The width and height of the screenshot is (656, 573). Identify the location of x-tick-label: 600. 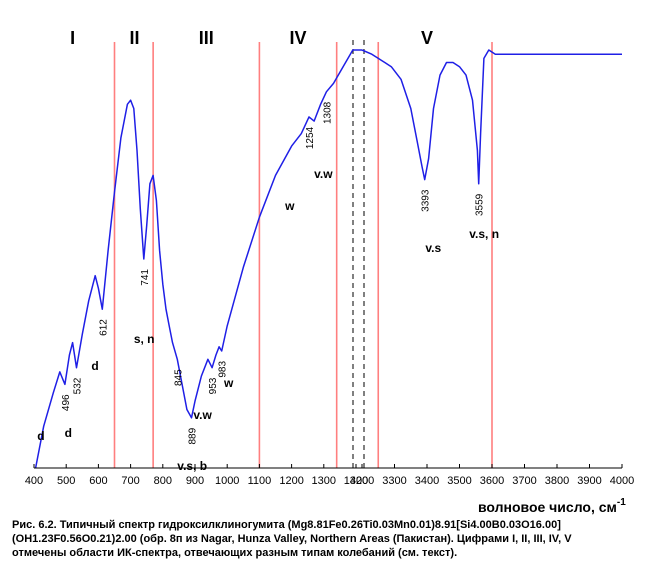
(98, 481).